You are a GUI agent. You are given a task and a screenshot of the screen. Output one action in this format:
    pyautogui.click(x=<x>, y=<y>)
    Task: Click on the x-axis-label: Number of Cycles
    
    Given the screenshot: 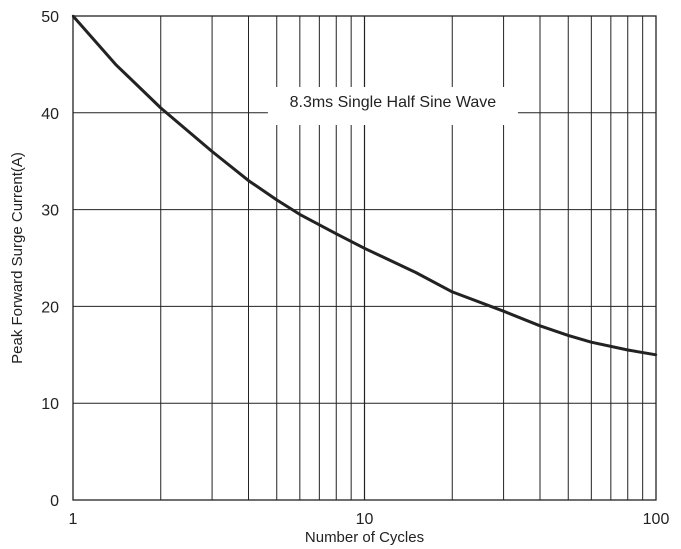 What is the action you would take?
    pyautogui.click(x=364, y=537)
    